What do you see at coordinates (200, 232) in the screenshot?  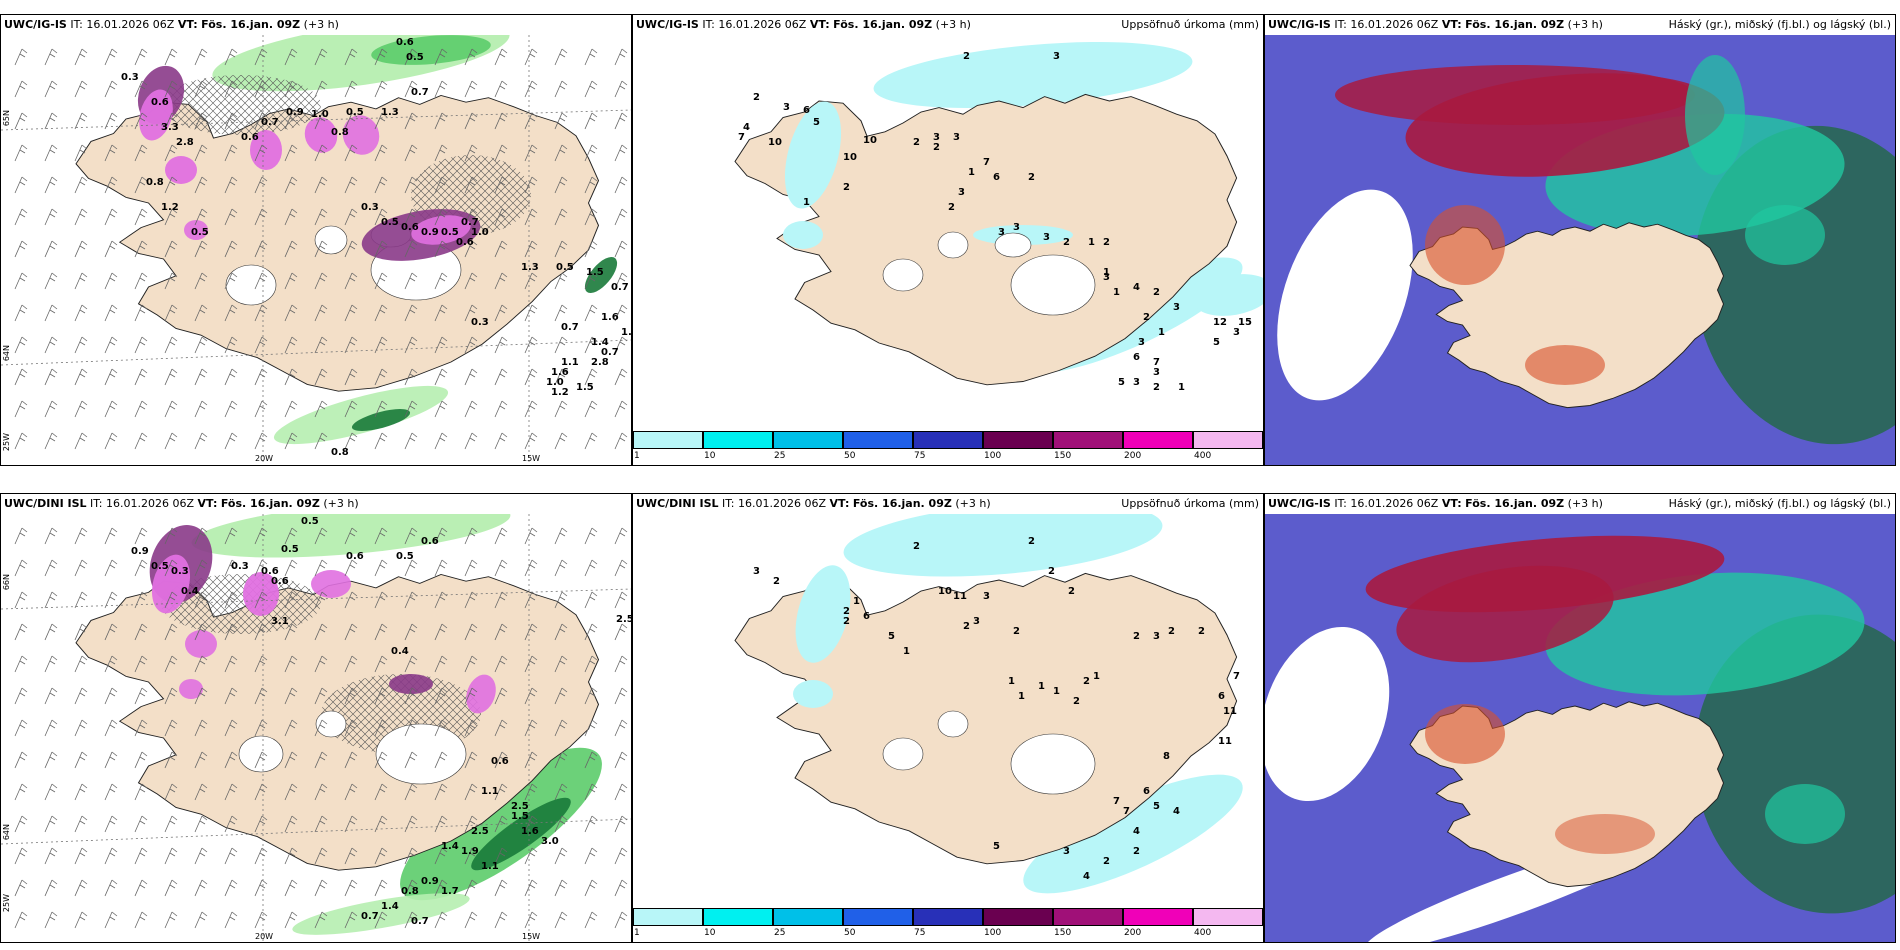 I see `value-label: 0.5` at bounding box center [200, 232].